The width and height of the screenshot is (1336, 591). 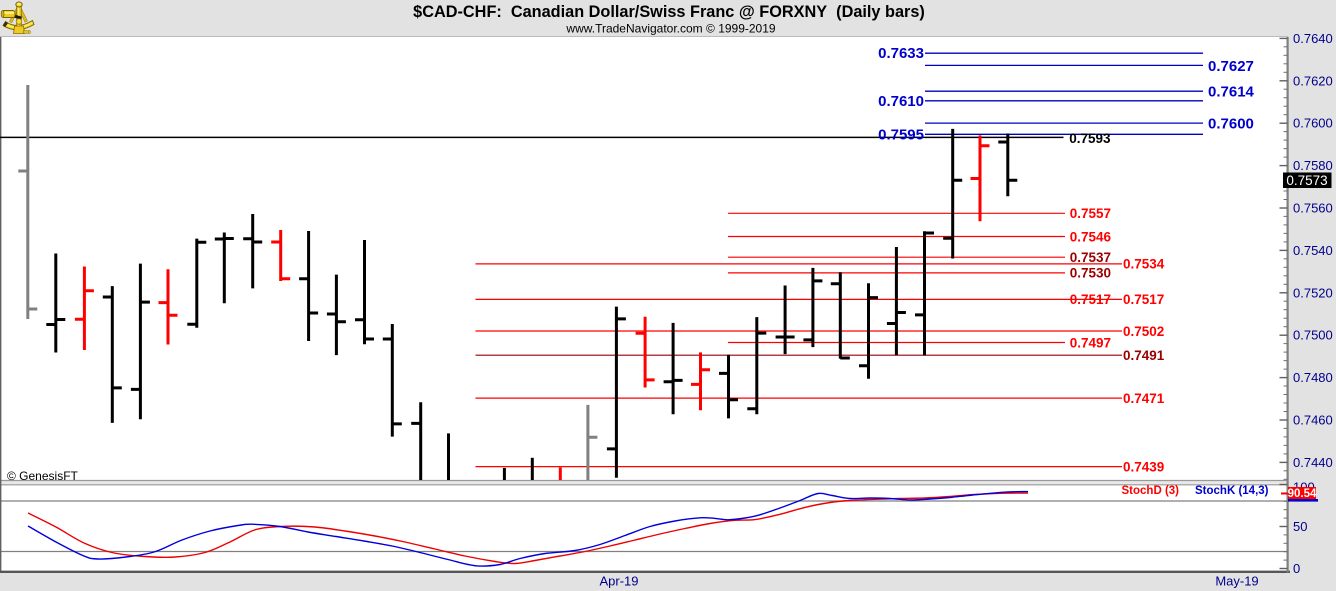 What do you see at coordinates (1090, 273) in the screenshot?
I see `svg-text: 0.7530` at bounding box center [1090, 273].